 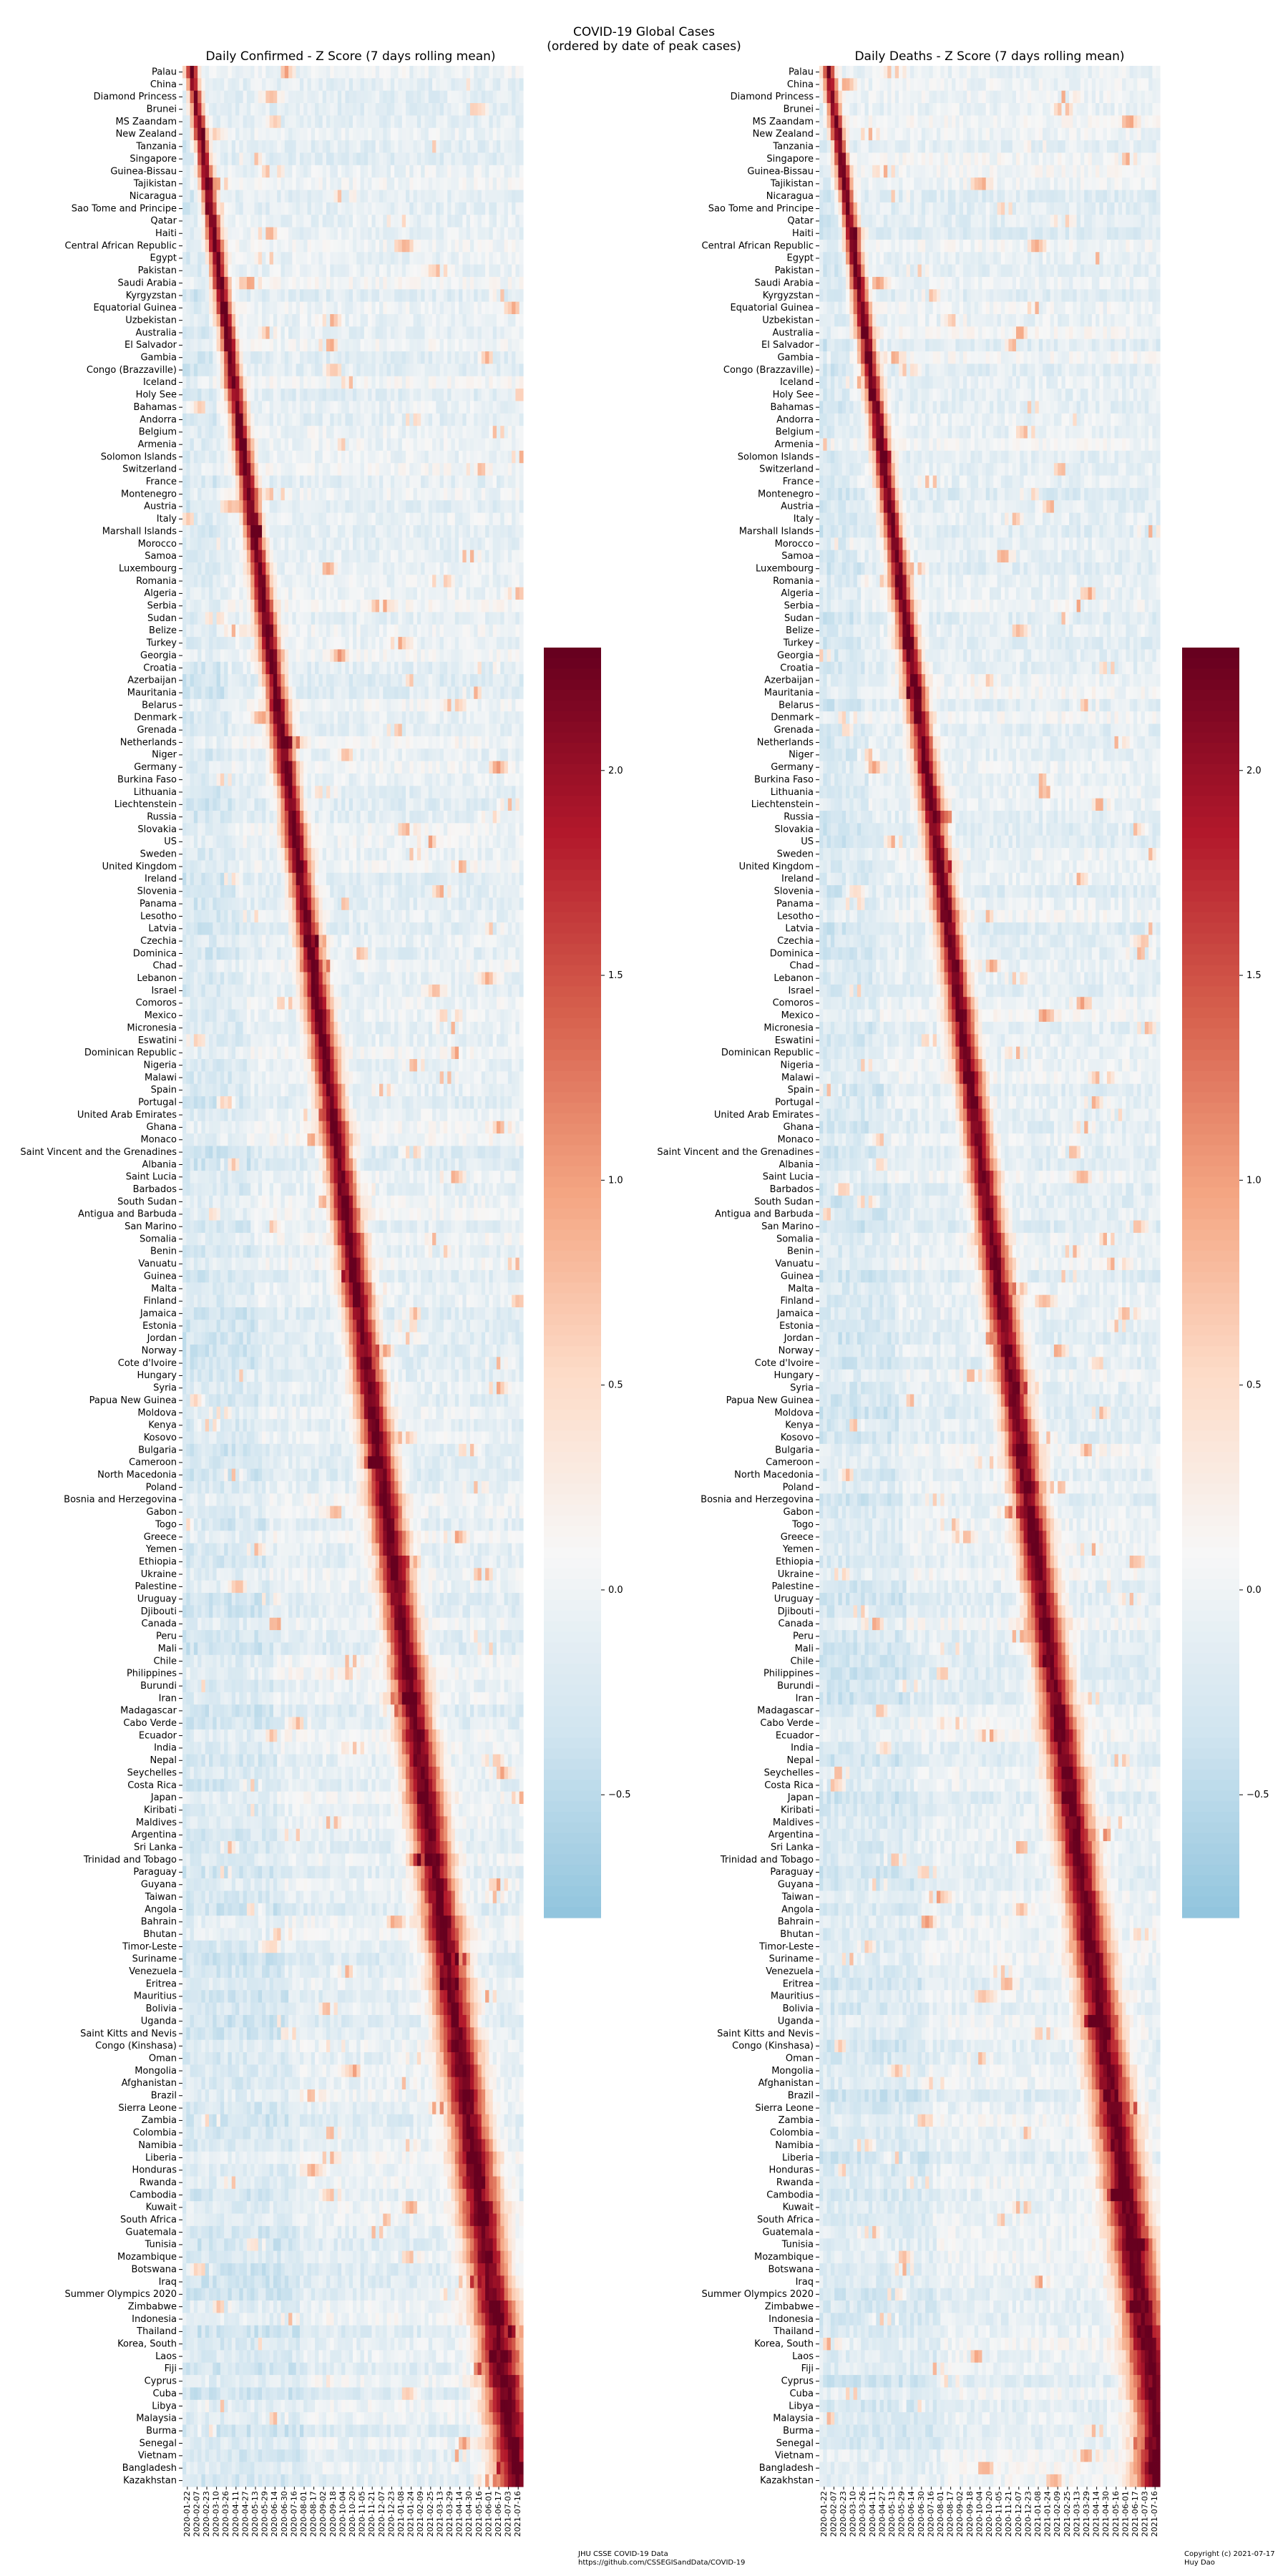 What do you see at coordinates (335, 618) in the screenshot?
I see `heatmap-row: Sudan` at bounding box center [335, 618].